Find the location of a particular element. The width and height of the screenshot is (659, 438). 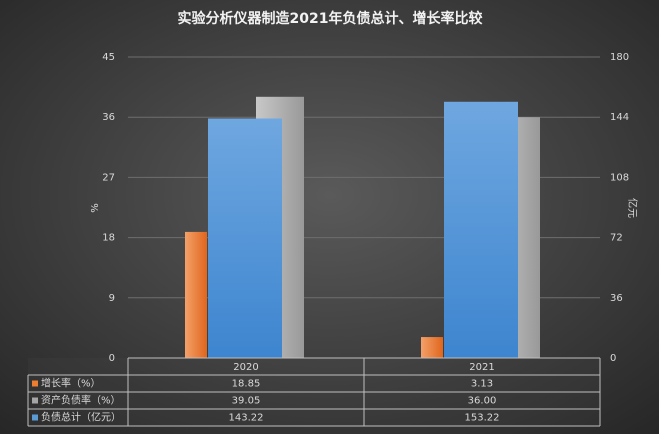

legend-label: 增长率（%） is located at coordinates (71, 383).